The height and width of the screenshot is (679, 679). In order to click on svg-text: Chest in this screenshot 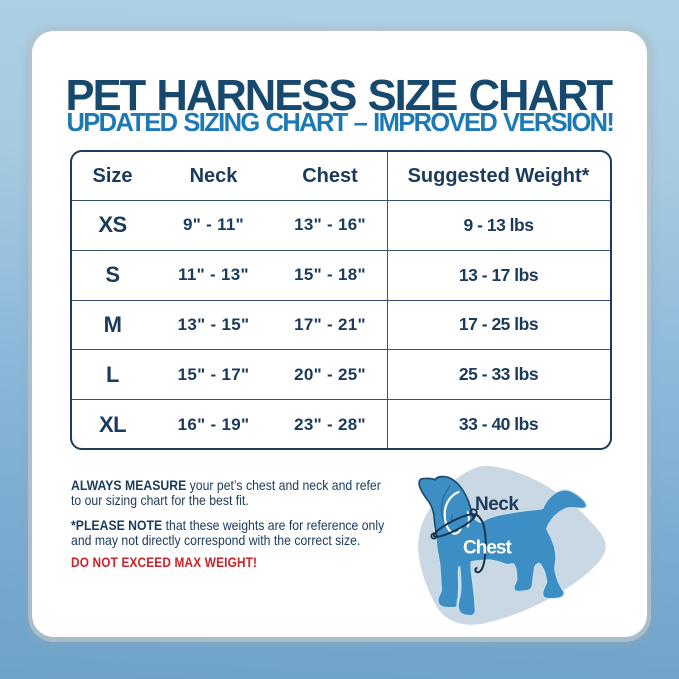, I will do `click(487, 548)`.